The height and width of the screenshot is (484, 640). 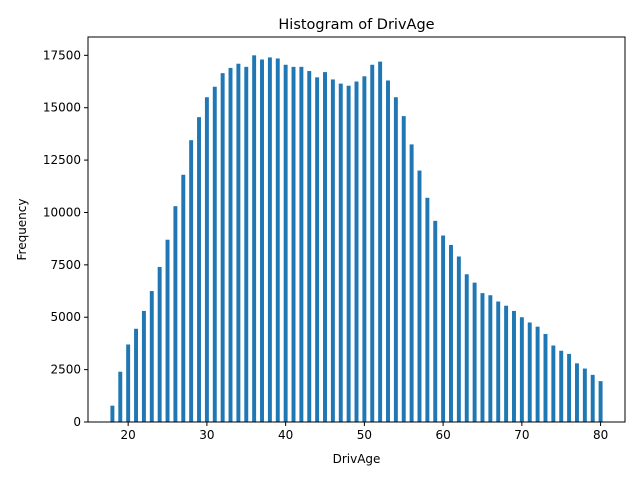 What do you see at coordinates (62, 55) in the screenshot?
I see `y-tick-label: 17500` at bounding box center [62, 55].